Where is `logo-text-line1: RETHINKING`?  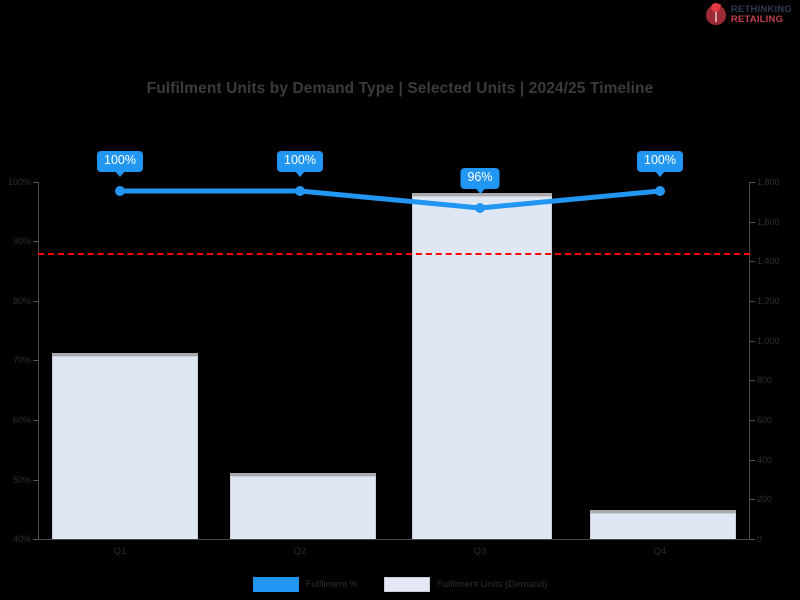
logo-text-line1: RETHINKING is located at coordinates (761, 10).